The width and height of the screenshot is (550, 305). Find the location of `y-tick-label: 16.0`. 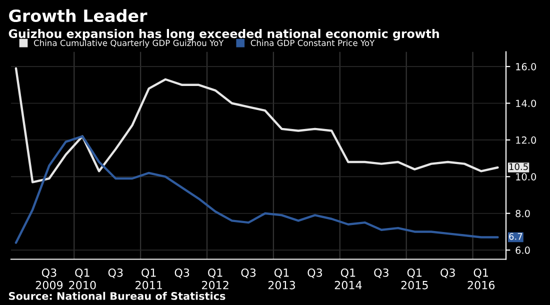

y-tick-label: 16.0 is located at coordinates (526, 66).